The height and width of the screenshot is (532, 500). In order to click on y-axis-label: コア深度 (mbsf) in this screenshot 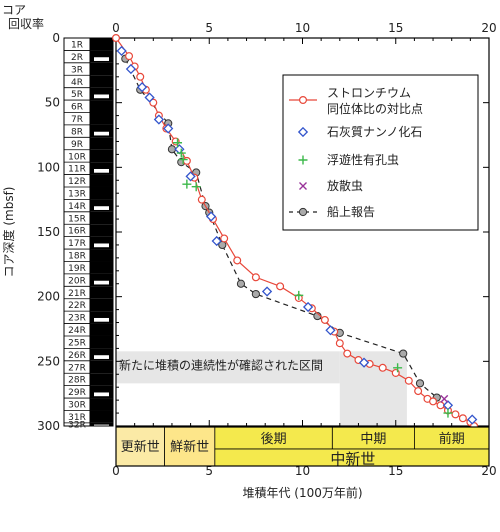, I will do `click(8, 232)`.